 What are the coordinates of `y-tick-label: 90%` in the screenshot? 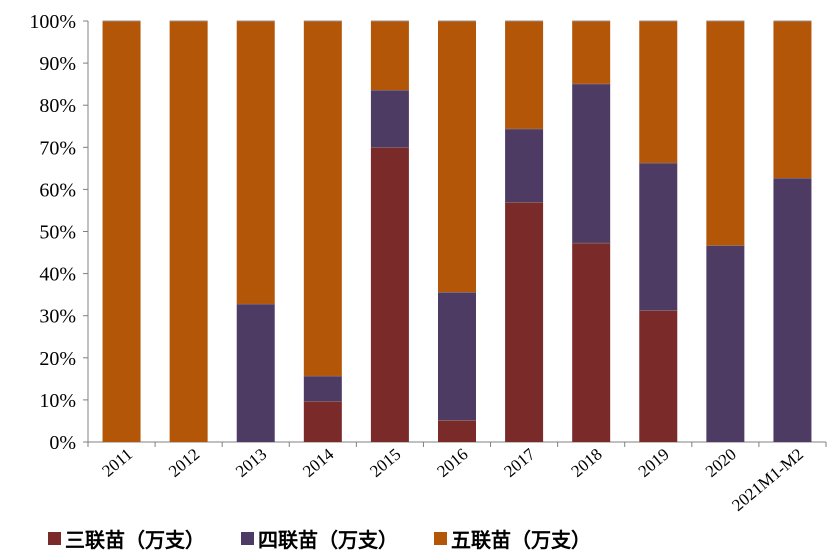 It's located at (57, 64).